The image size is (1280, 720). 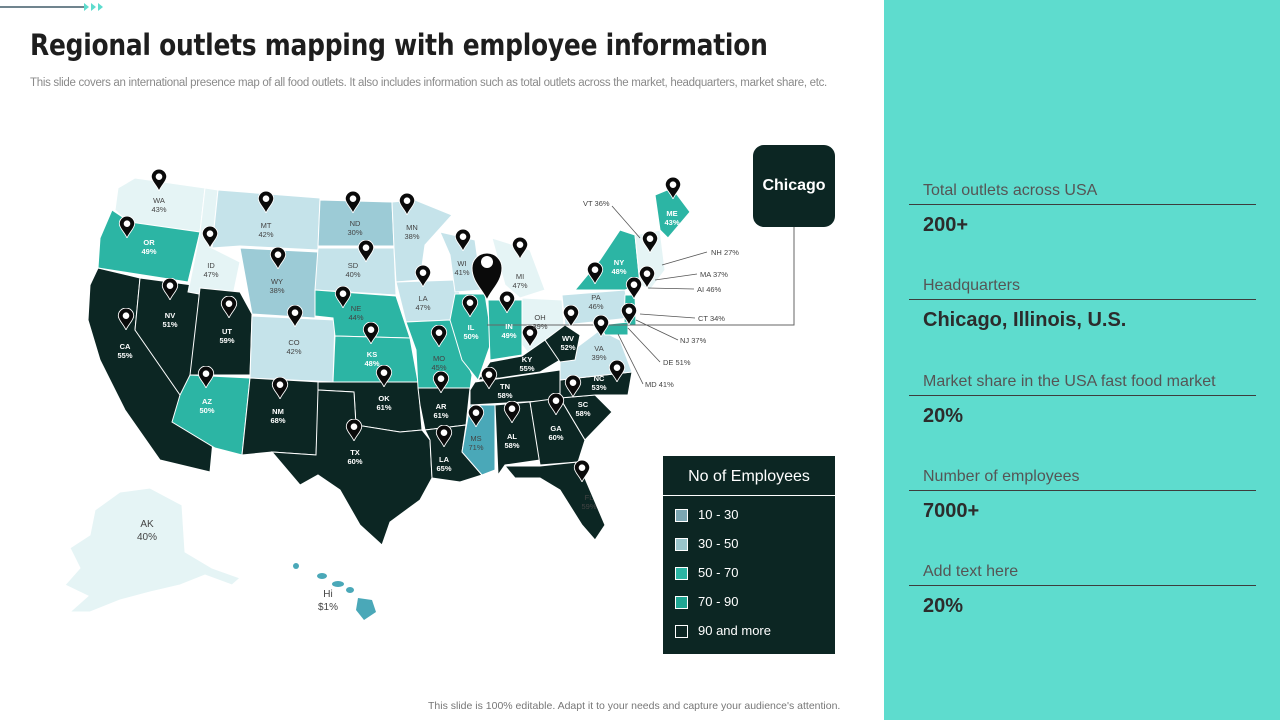 I want to click on state-ut, so click(x=221, y=331).